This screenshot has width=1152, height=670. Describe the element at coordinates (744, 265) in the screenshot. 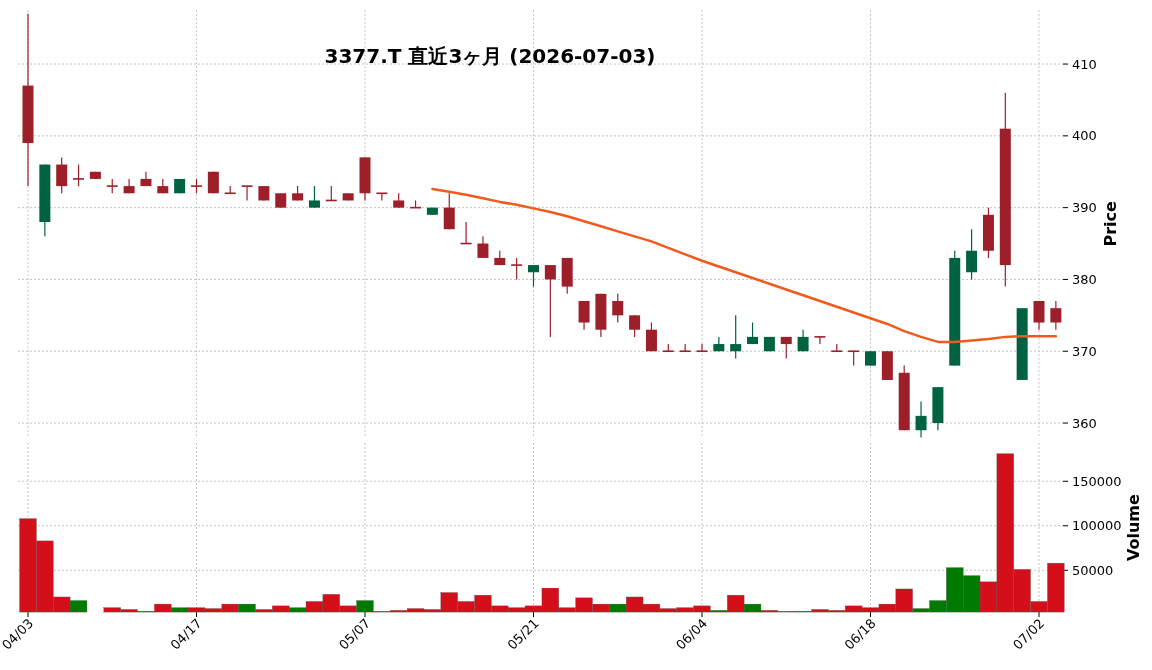

I see `line-series` at that location.